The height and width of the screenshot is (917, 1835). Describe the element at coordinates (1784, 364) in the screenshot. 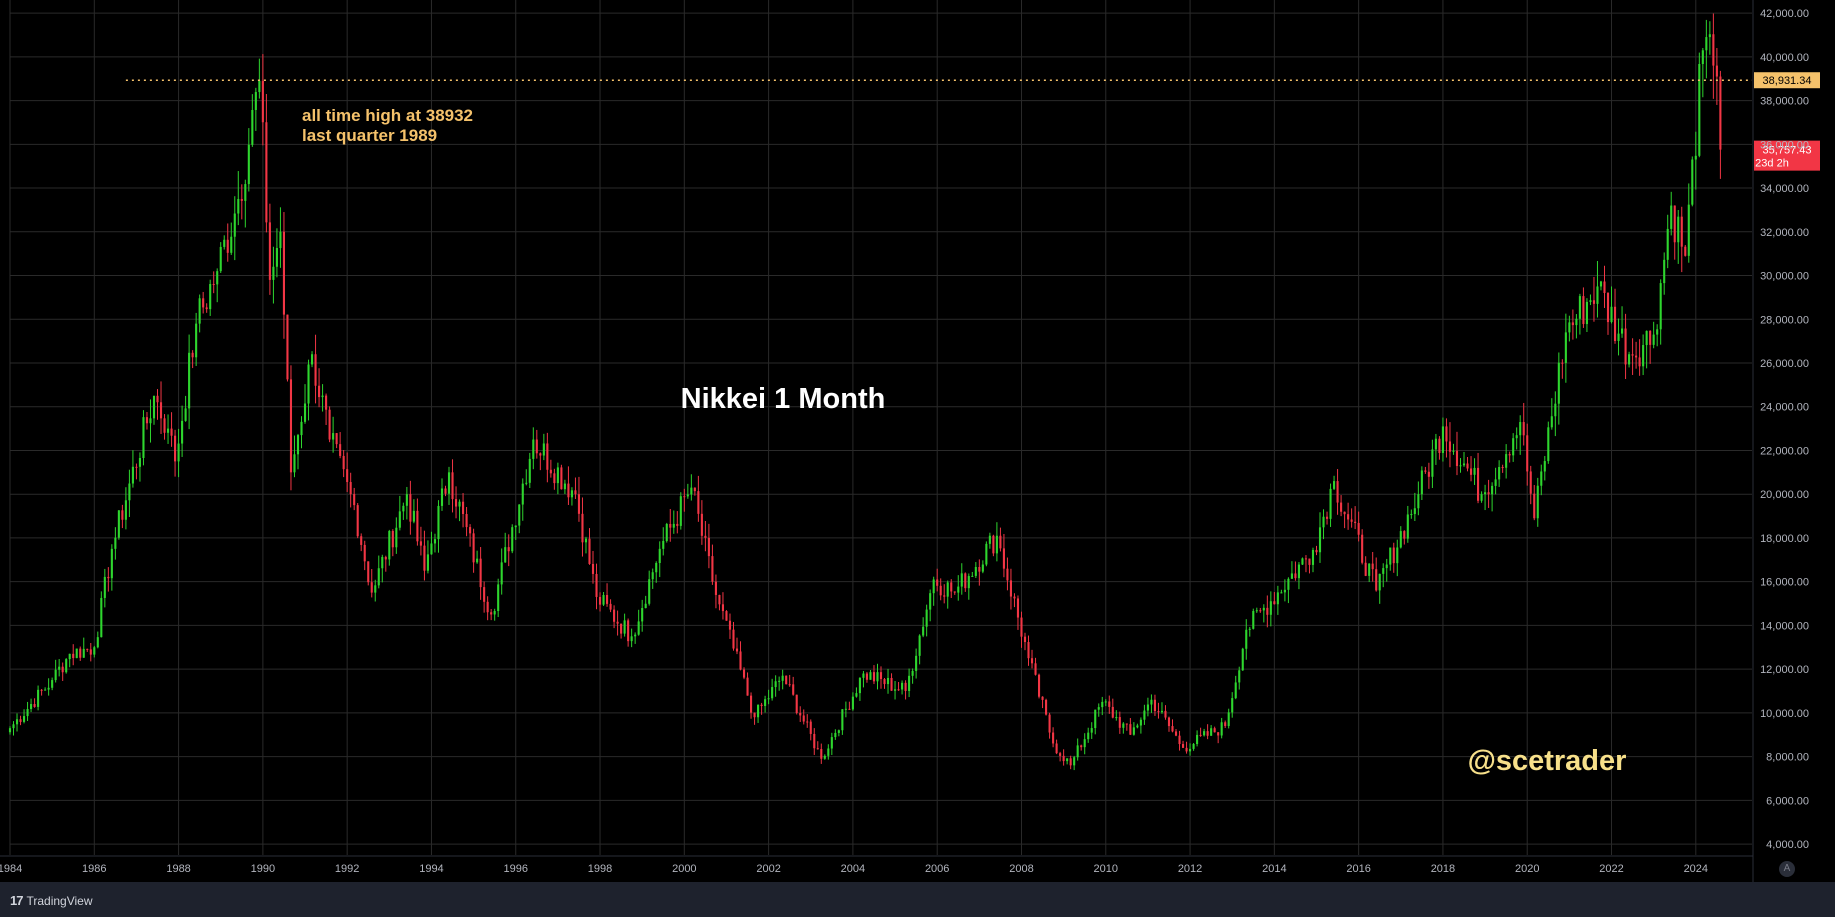

I see `y-tick-label: 26,000.00` at that location.